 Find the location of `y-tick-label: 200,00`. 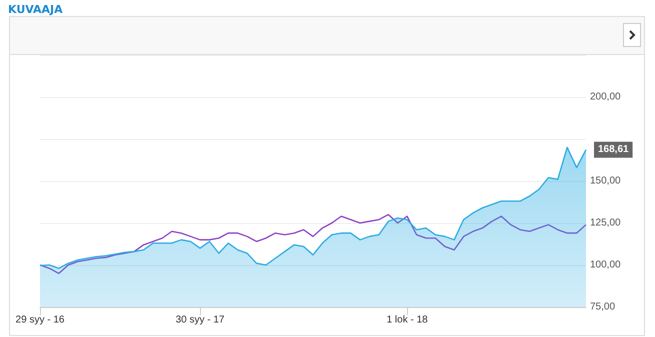

y-tick-label: 200,00 is located at coordinates (606, 97).